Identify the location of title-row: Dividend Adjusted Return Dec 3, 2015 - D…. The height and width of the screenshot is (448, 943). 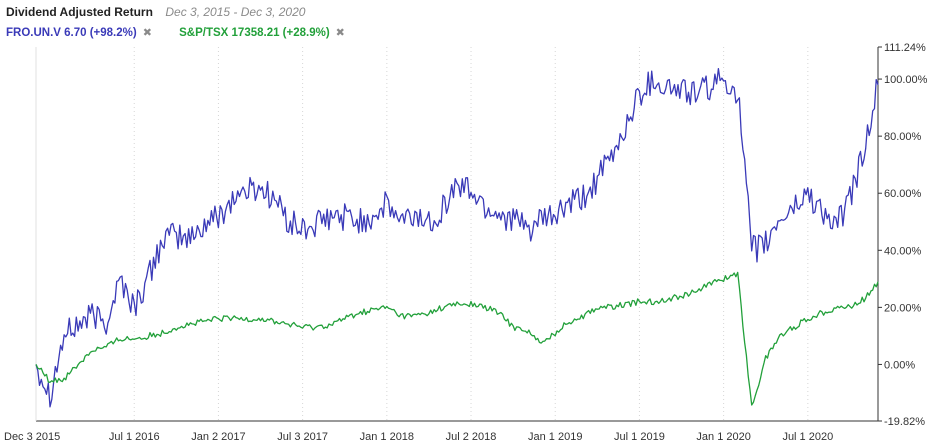
(187, 12).